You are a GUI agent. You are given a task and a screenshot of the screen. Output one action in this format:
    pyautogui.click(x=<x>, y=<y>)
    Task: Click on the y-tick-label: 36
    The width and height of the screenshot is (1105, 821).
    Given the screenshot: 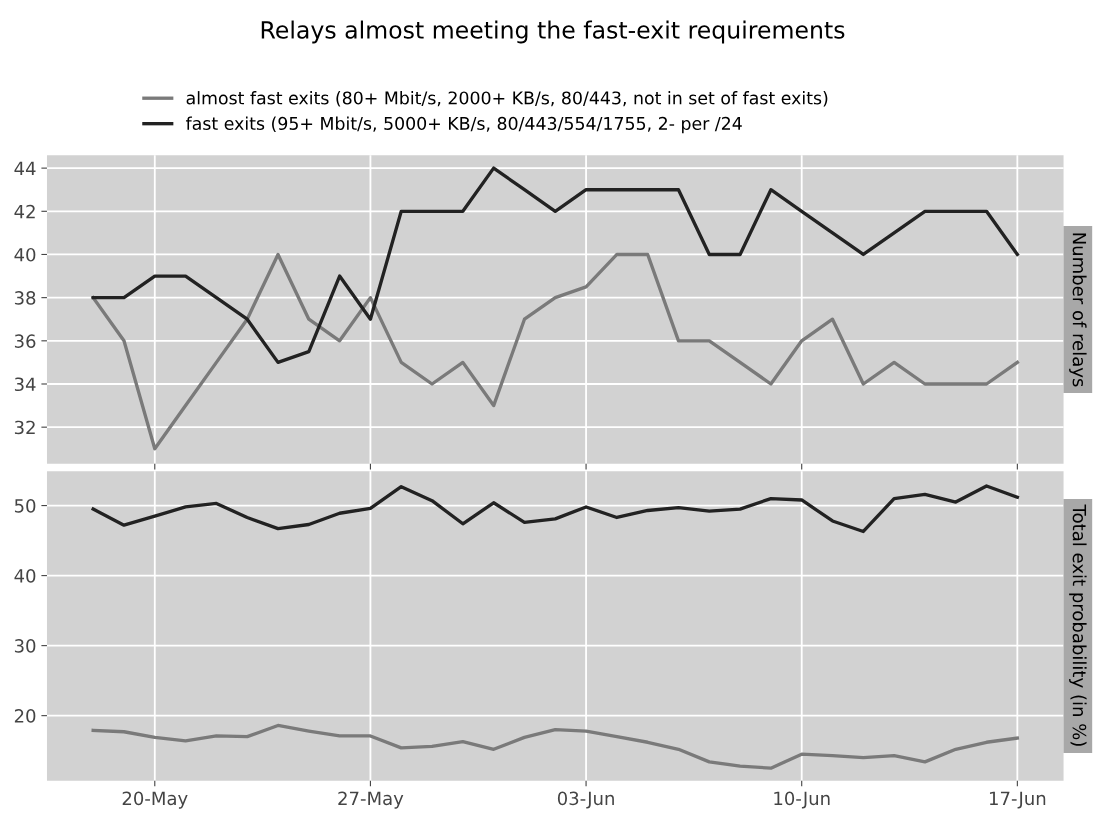 What is the action you would take?
    pyautogui.click(x=25, y=341)
    